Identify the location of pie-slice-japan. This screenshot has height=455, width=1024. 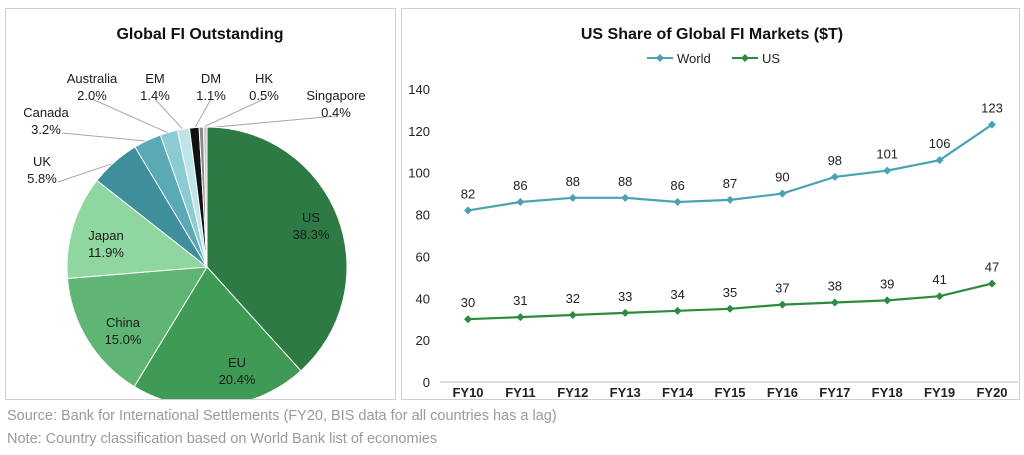
(137, 229).